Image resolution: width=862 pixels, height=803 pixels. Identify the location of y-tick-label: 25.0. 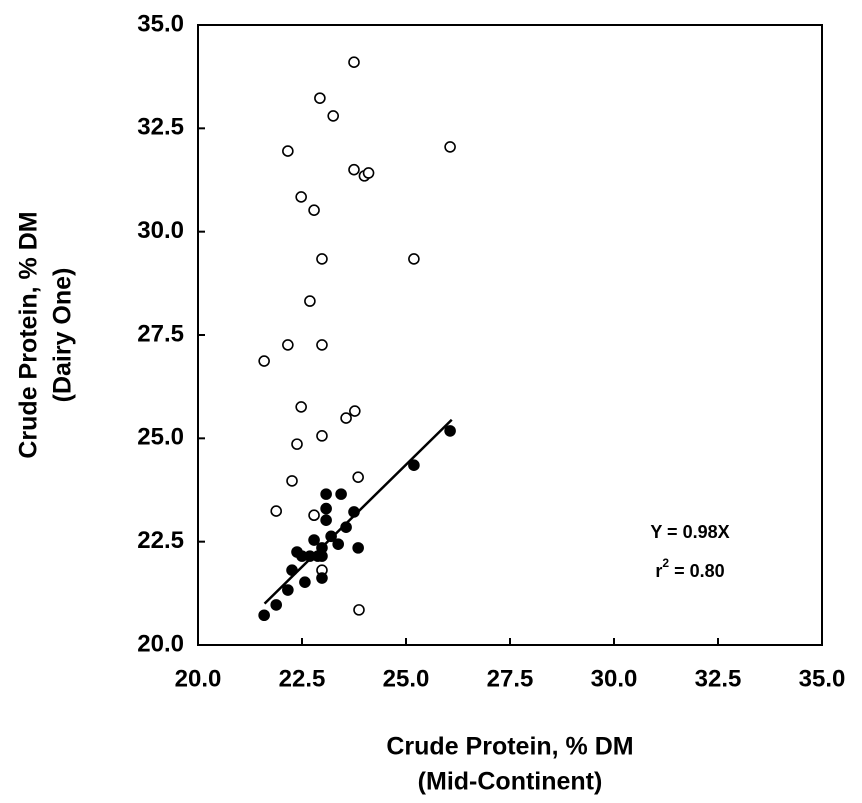
(160, 437).